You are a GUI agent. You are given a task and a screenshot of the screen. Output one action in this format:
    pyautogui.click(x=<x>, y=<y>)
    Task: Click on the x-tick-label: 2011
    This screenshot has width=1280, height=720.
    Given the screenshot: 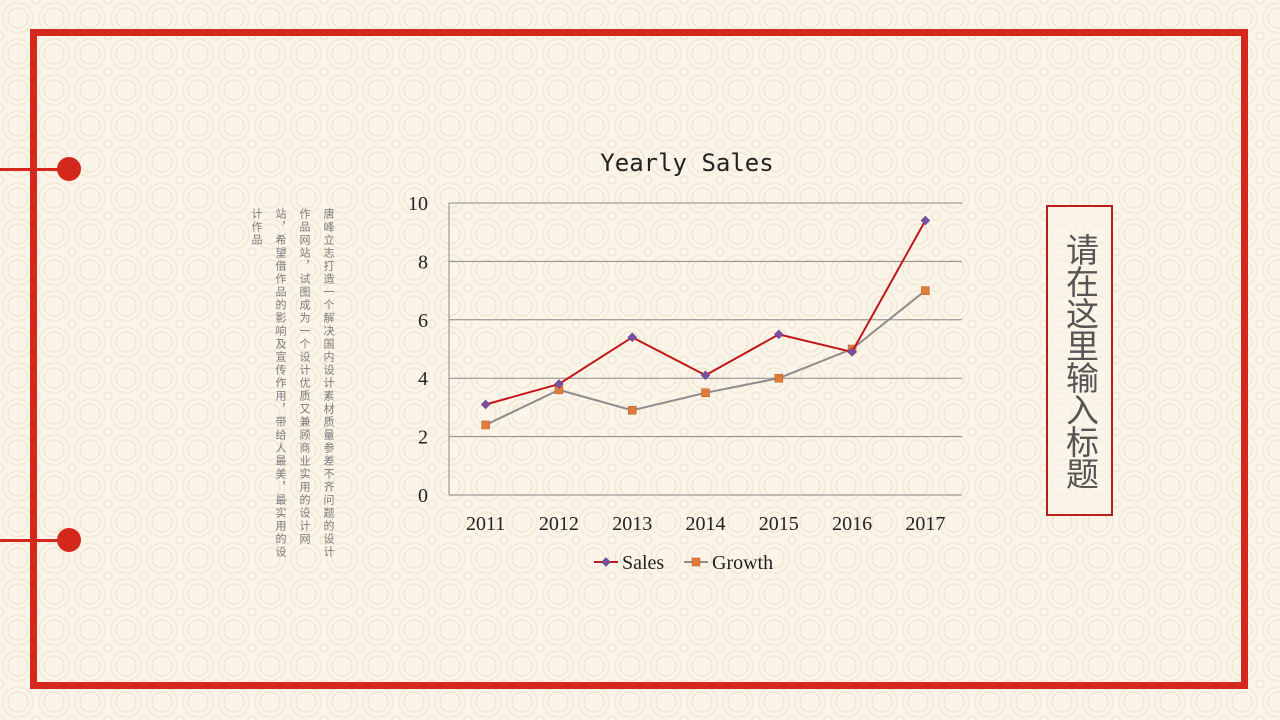 What is the action you would take?
    pyautogui.click(x=485, y=524)
    